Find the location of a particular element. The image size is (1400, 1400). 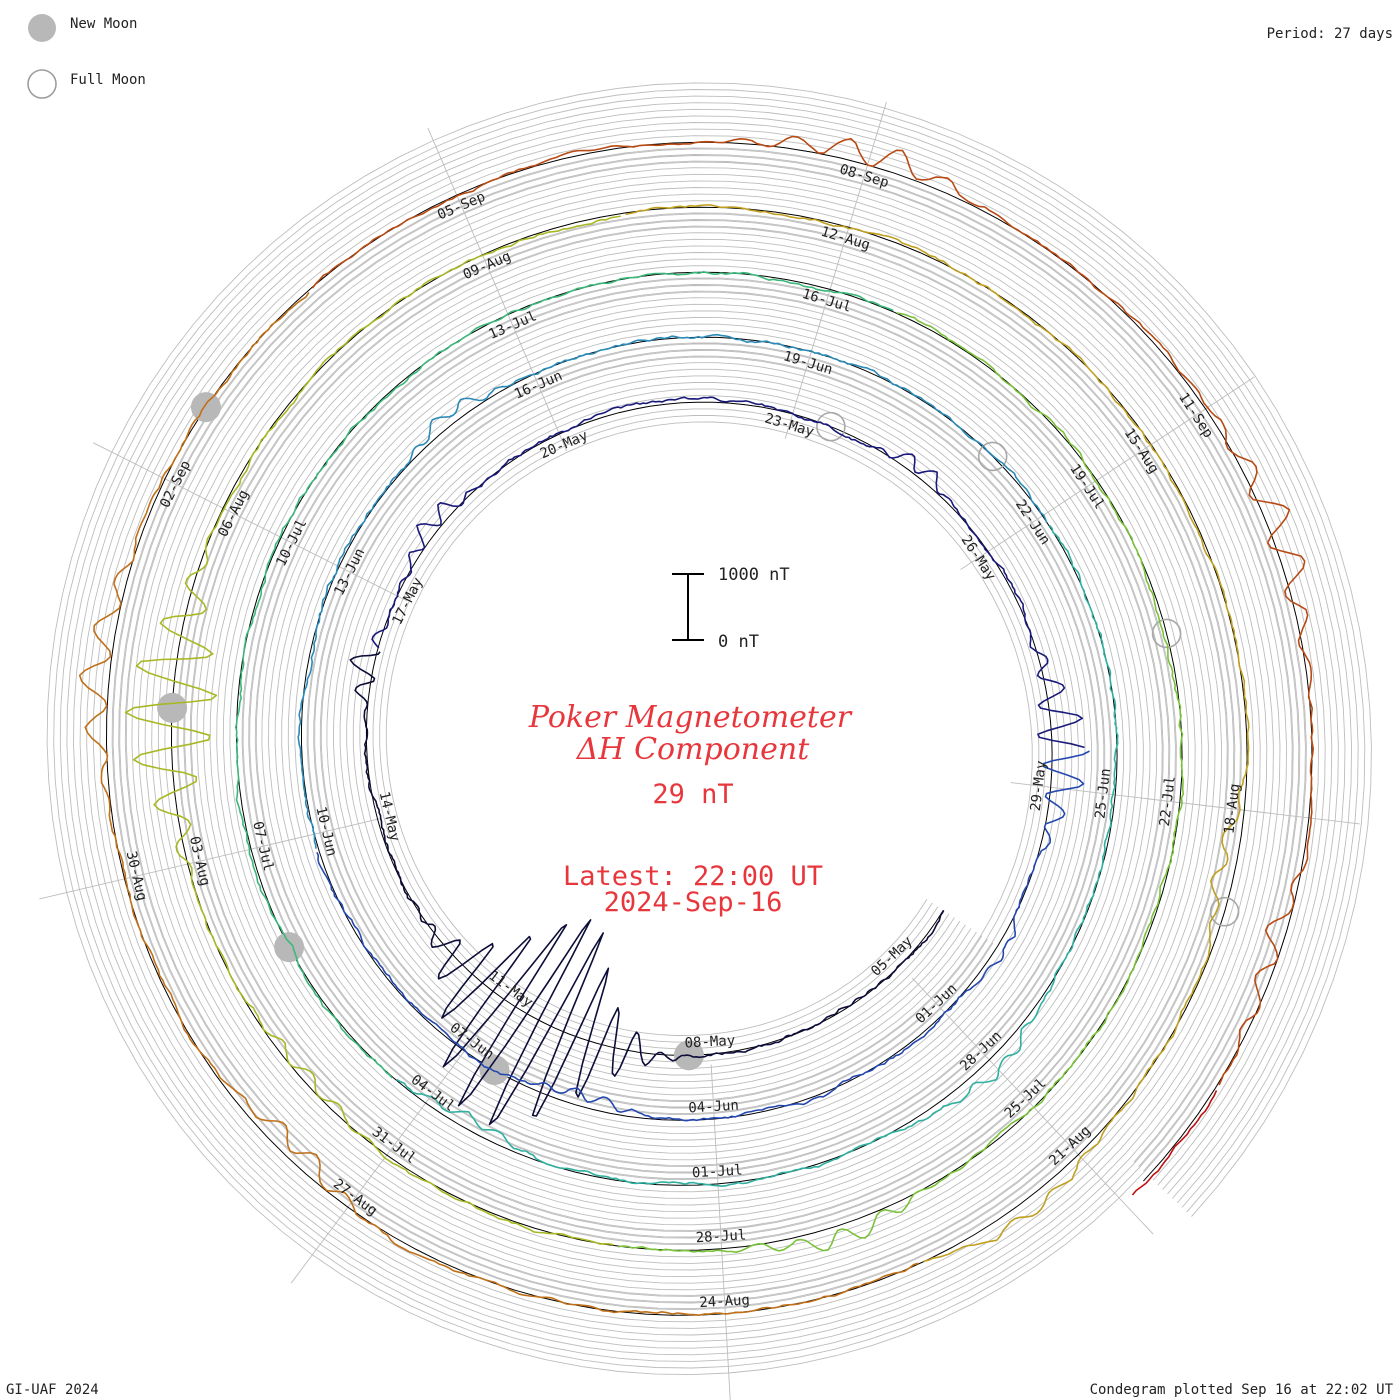

day-label: 08-Sep is located at coordinates (864, 176).